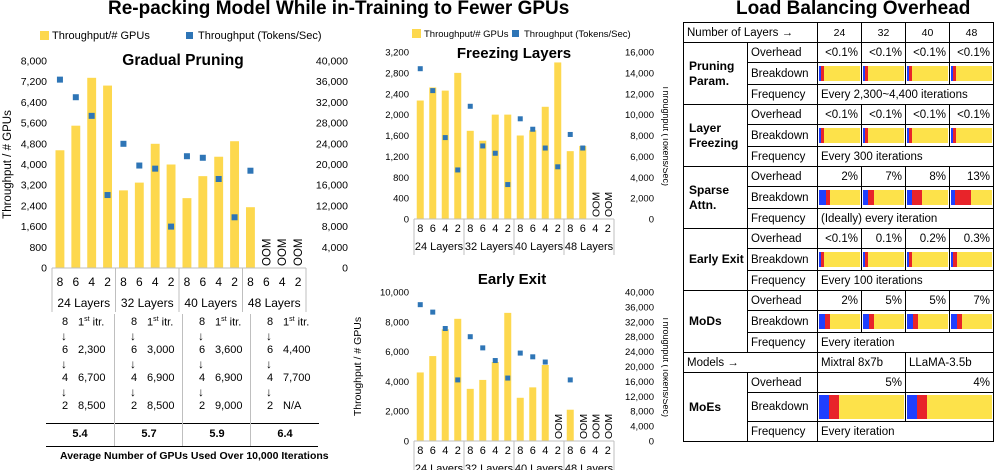 This screenshot has width=996, height=470. What do you see at coordinates (216, 380) in the screenshot?
I see `gpu-table-column: 8 1st itr. ↓ 6 3,600 ↓ 4 6,900 ↓ 2 9,000 5.9` at bounding box center [216, 380].